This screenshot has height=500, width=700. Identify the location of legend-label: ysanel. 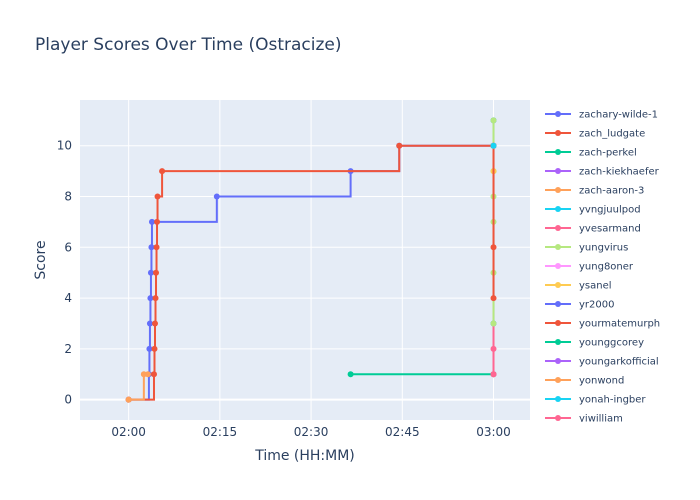
(595, 286).